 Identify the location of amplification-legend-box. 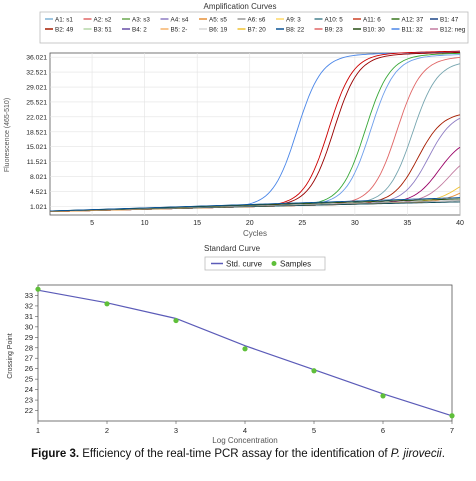
(254, 27).